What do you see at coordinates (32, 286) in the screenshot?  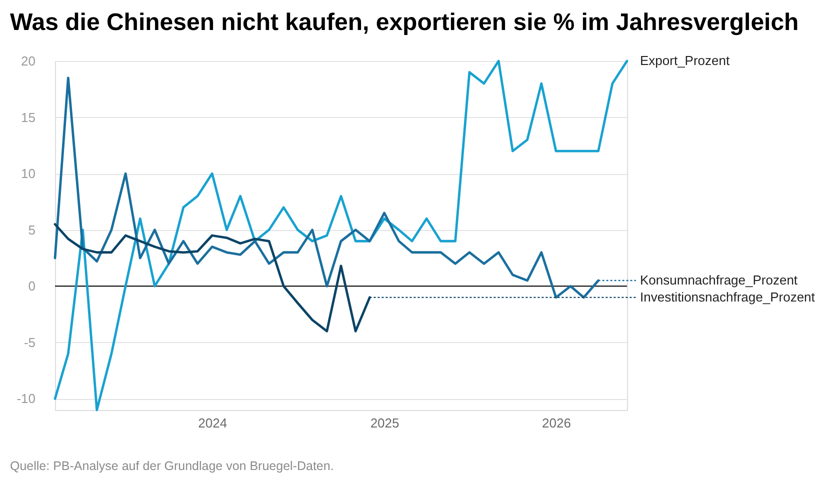 I see `y-tick-label: 0` at bounding box center [32, 286].